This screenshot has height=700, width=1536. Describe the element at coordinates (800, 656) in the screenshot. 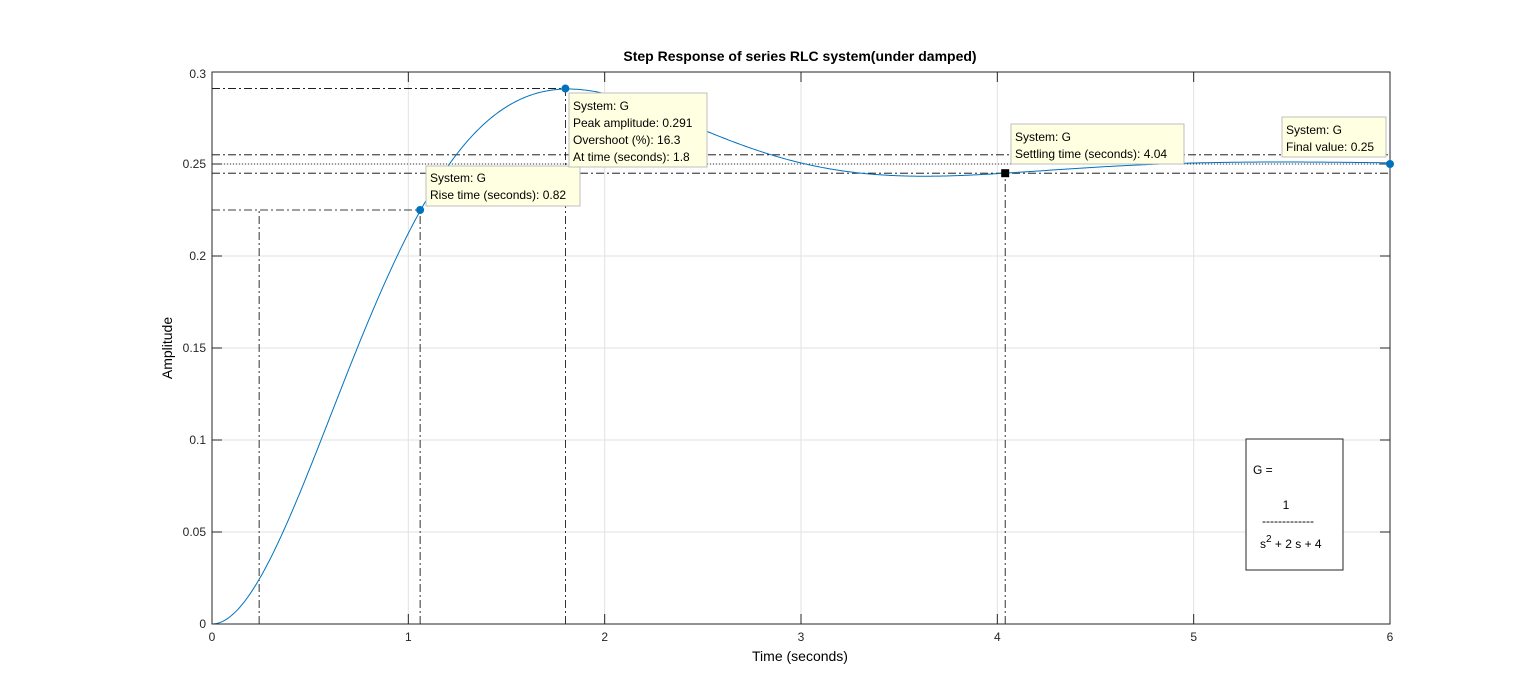

I see `x-axis-label: Time (seconds)` at that location.